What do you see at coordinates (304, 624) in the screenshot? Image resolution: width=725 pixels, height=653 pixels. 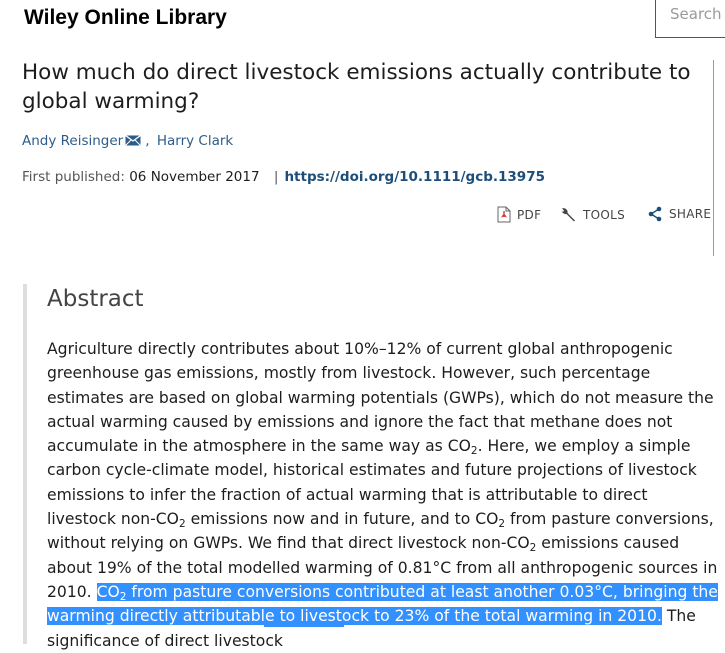 I see `selection-fragment` at bounding box center [304, 624].